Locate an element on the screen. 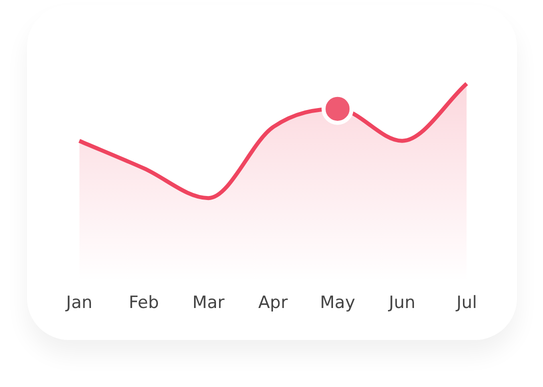 The height and width of the screenshot is (387, 543). x-tick-label: Jun is located at coordinates (402, 303).